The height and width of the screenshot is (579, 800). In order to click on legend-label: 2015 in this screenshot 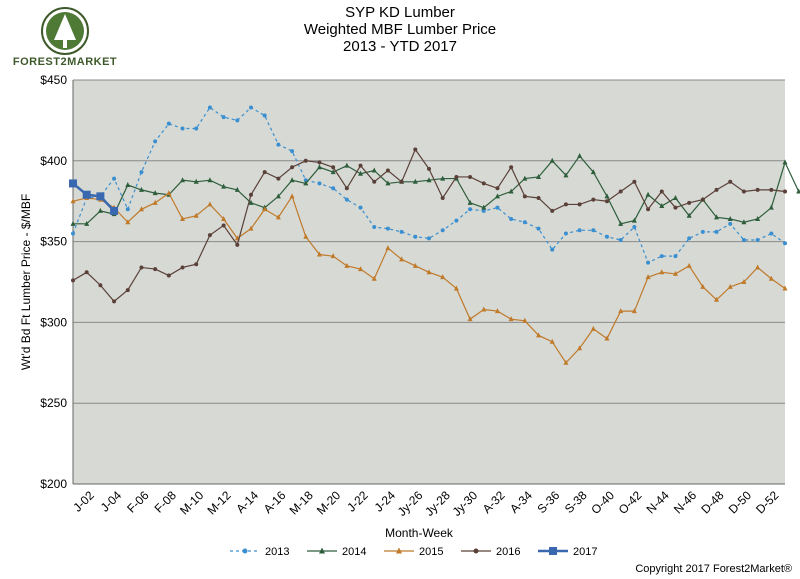, I will do `click(431, 552)`.